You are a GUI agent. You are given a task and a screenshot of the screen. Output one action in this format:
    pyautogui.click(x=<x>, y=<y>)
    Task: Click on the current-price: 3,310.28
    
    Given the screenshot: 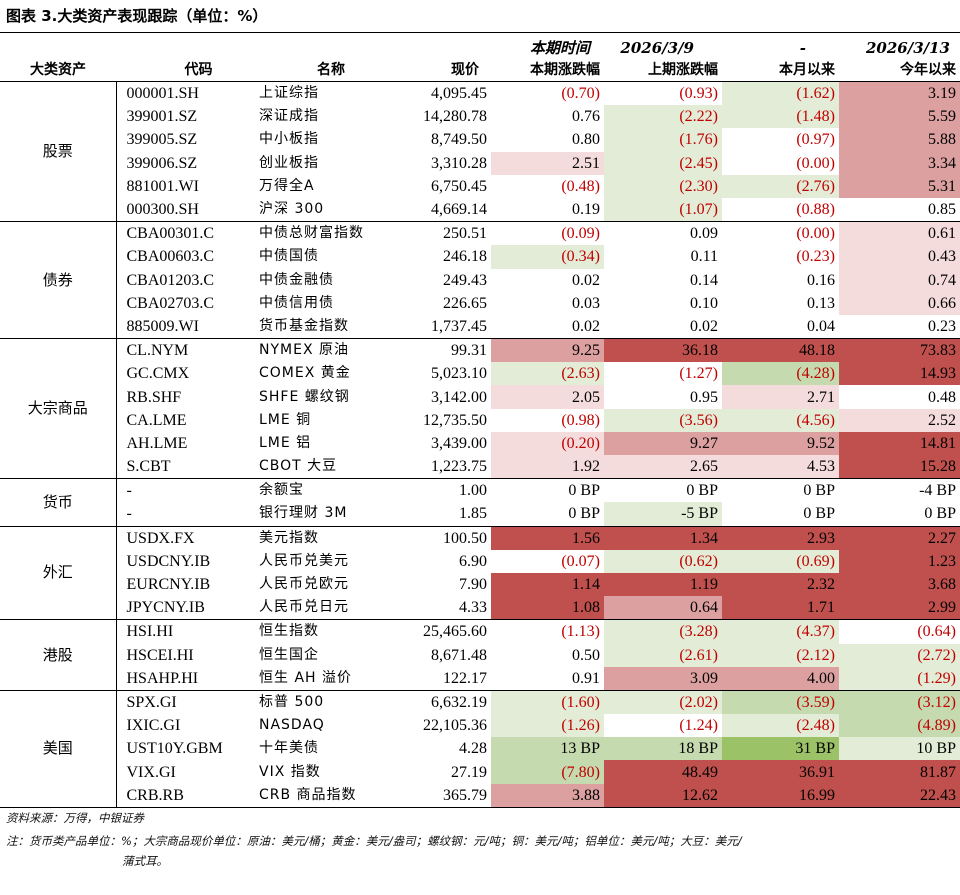 What is the action you would take?
    pyautogui.click(x=459, y=163)
    